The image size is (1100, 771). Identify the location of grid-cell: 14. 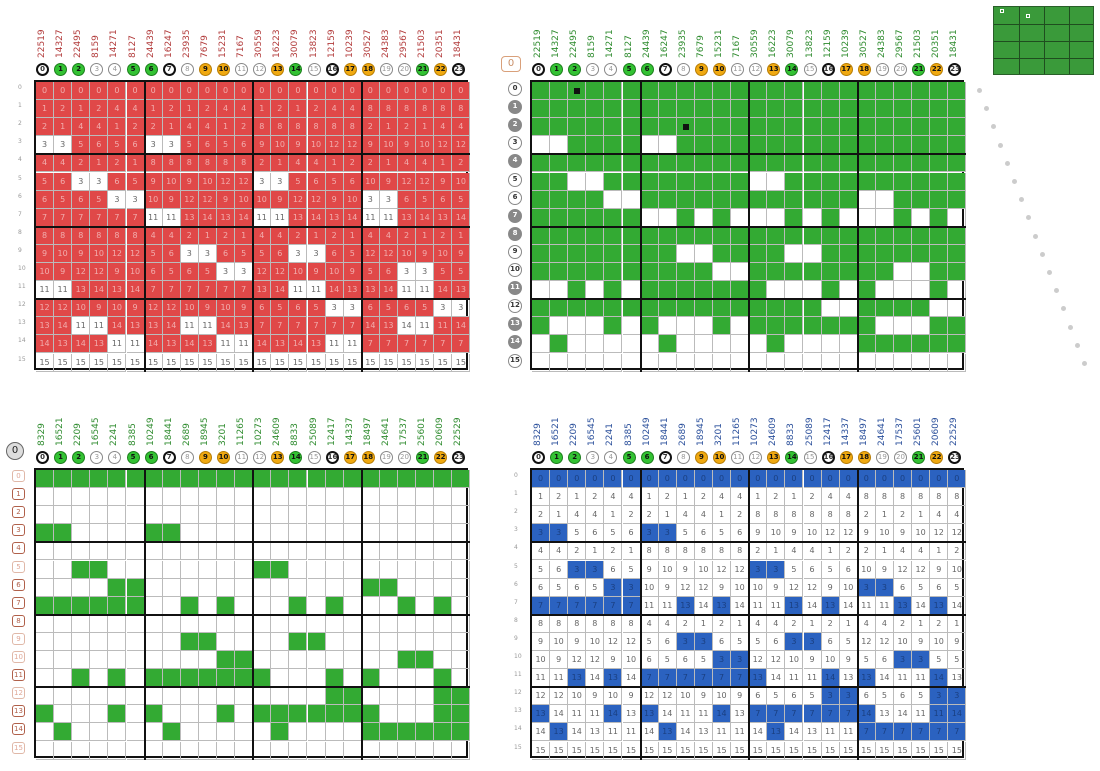
(117, 326).